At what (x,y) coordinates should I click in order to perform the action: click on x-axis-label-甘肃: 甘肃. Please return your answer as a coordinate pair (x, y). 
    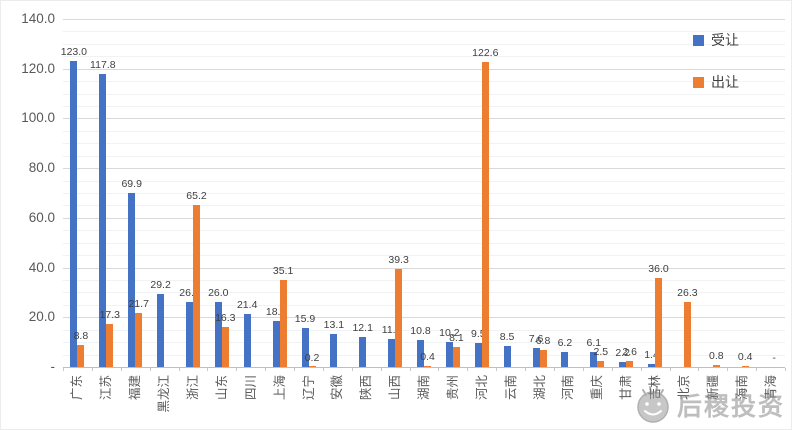
    Looking at the image, I should click on (626, 388).